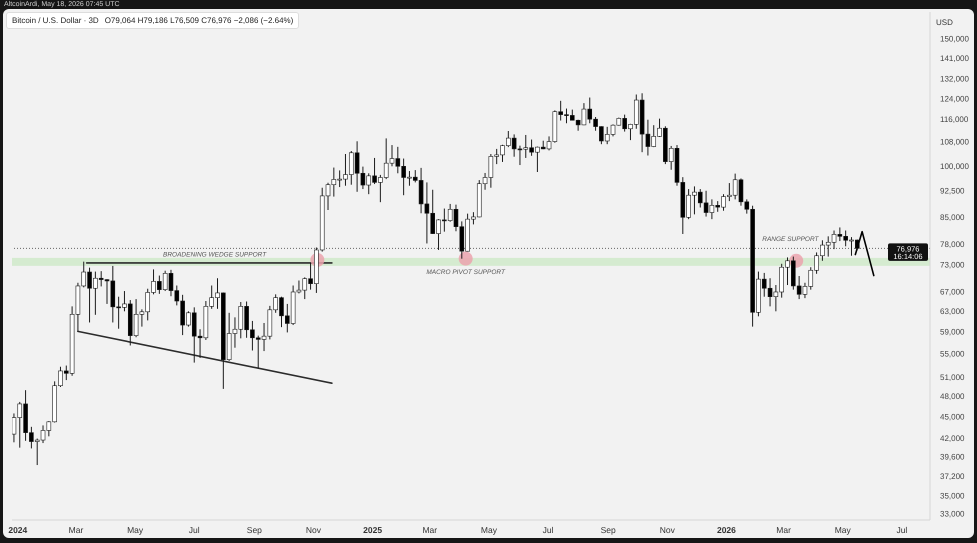  Describe the element at coordinates (953, 353) in the screenshot. I see `y-tick-label: 55,000` at that location.